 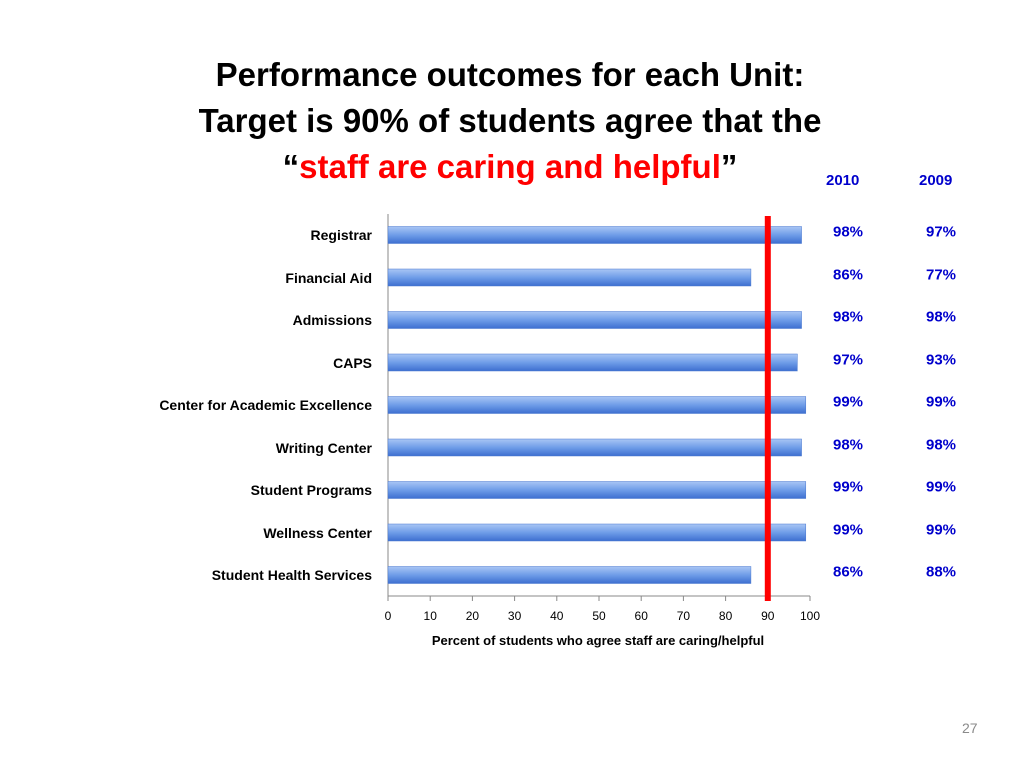 I want to click on column-header-2010: 2010, so click(x=843, y=180).